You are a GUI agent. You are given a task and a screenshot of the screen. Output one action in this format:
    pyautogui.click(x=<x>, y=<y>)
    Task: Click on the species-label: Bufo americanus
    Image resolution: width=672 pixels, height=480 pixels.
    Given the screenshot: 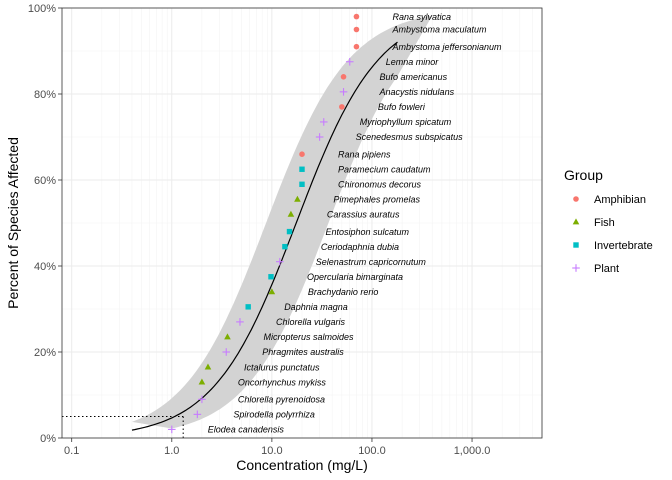 What is the action you would take?
    pyautogui.click(x=414, y=77)
    